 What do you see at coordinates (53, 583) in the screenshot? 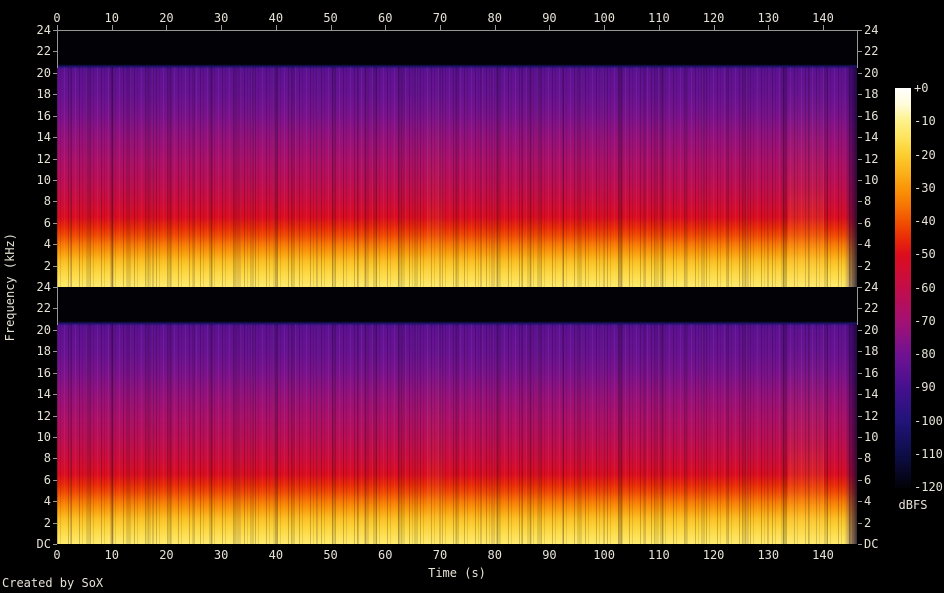
I see `credit-text: Created by SoX` at bounding box center [53, 583].